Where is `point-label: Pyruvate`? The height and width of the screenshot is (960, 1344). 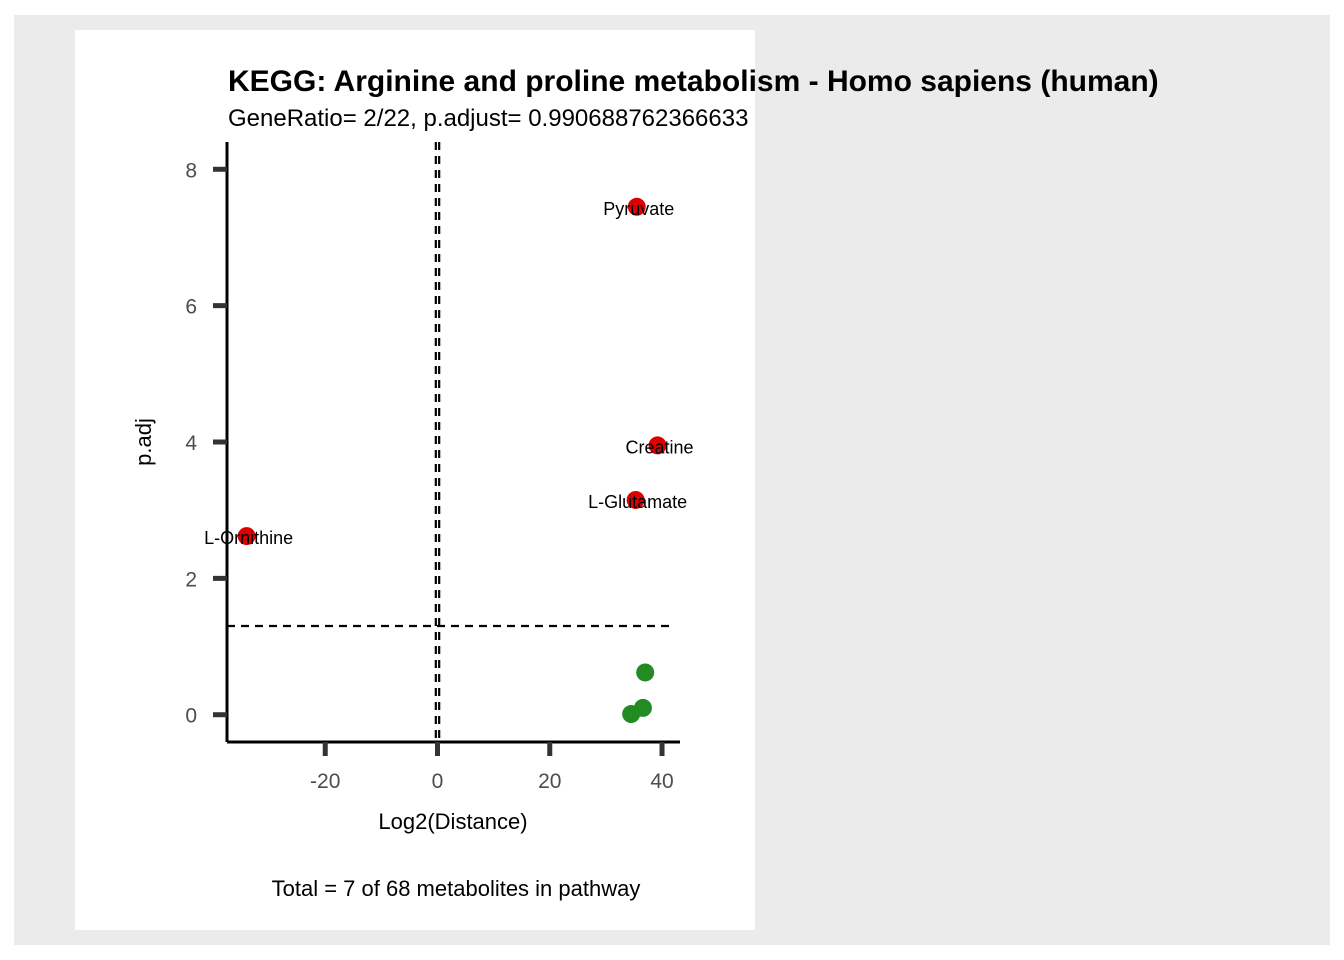
point-label: Pyruvate is located at coordinates (638, 209).